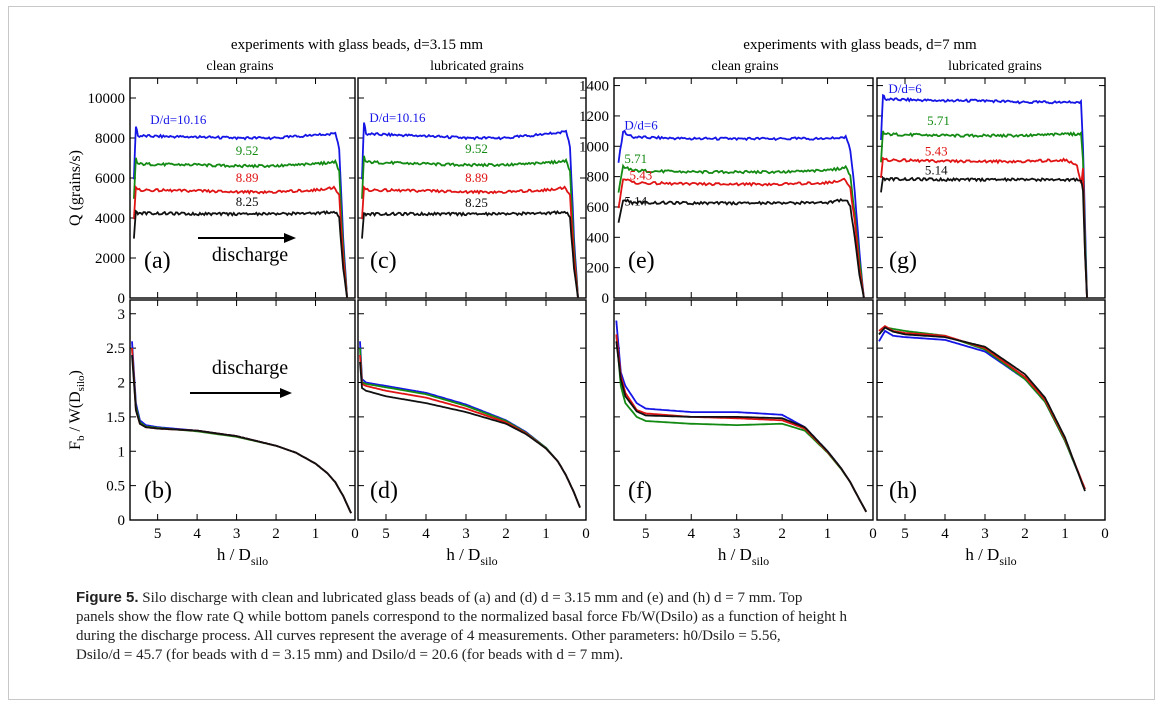 Image resolution: width=1163 pixels, height=708 pixels. Describe the element at coordinates (598, 238) in the screenshot. I see `y-tick-label: 400` at that location.